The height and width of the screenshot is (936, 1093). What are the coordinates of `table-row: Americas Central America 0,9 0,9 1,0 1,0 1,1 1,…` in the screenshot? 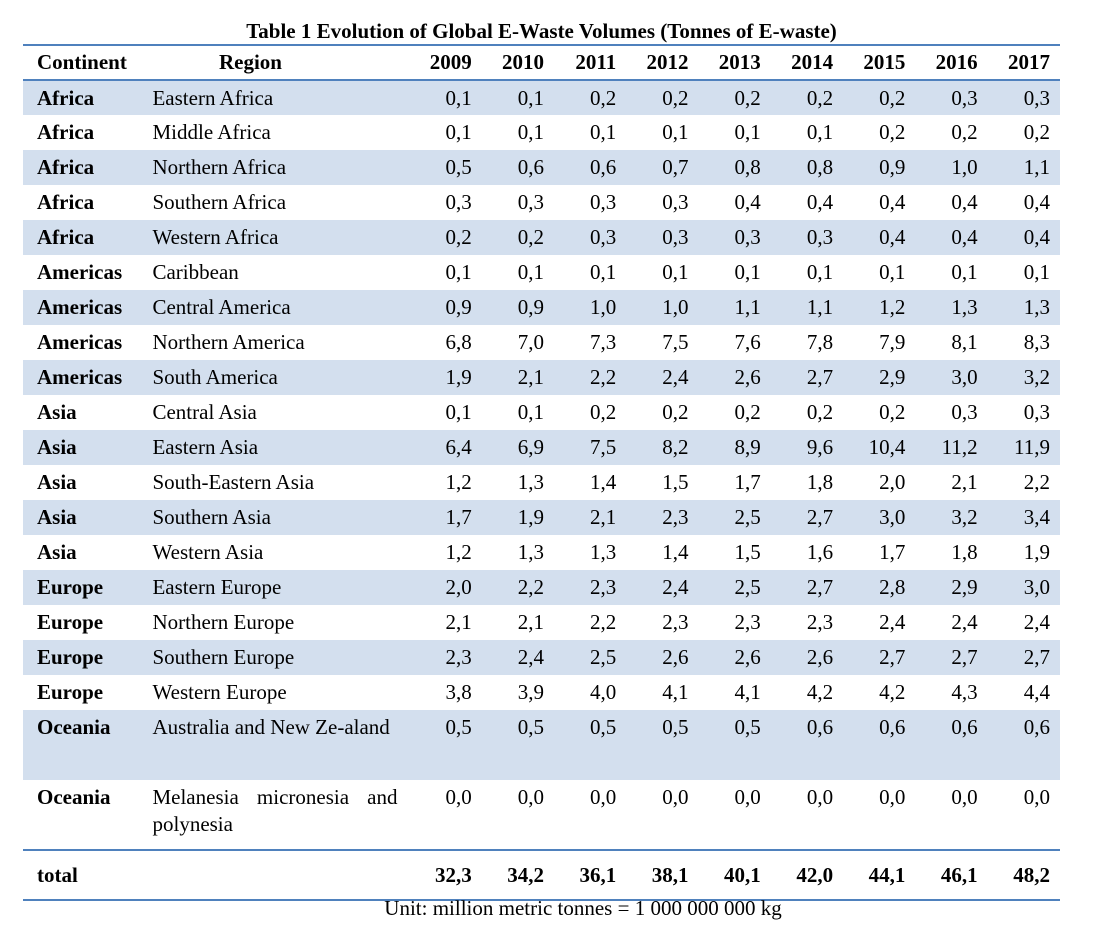 It's located at (541, 307).